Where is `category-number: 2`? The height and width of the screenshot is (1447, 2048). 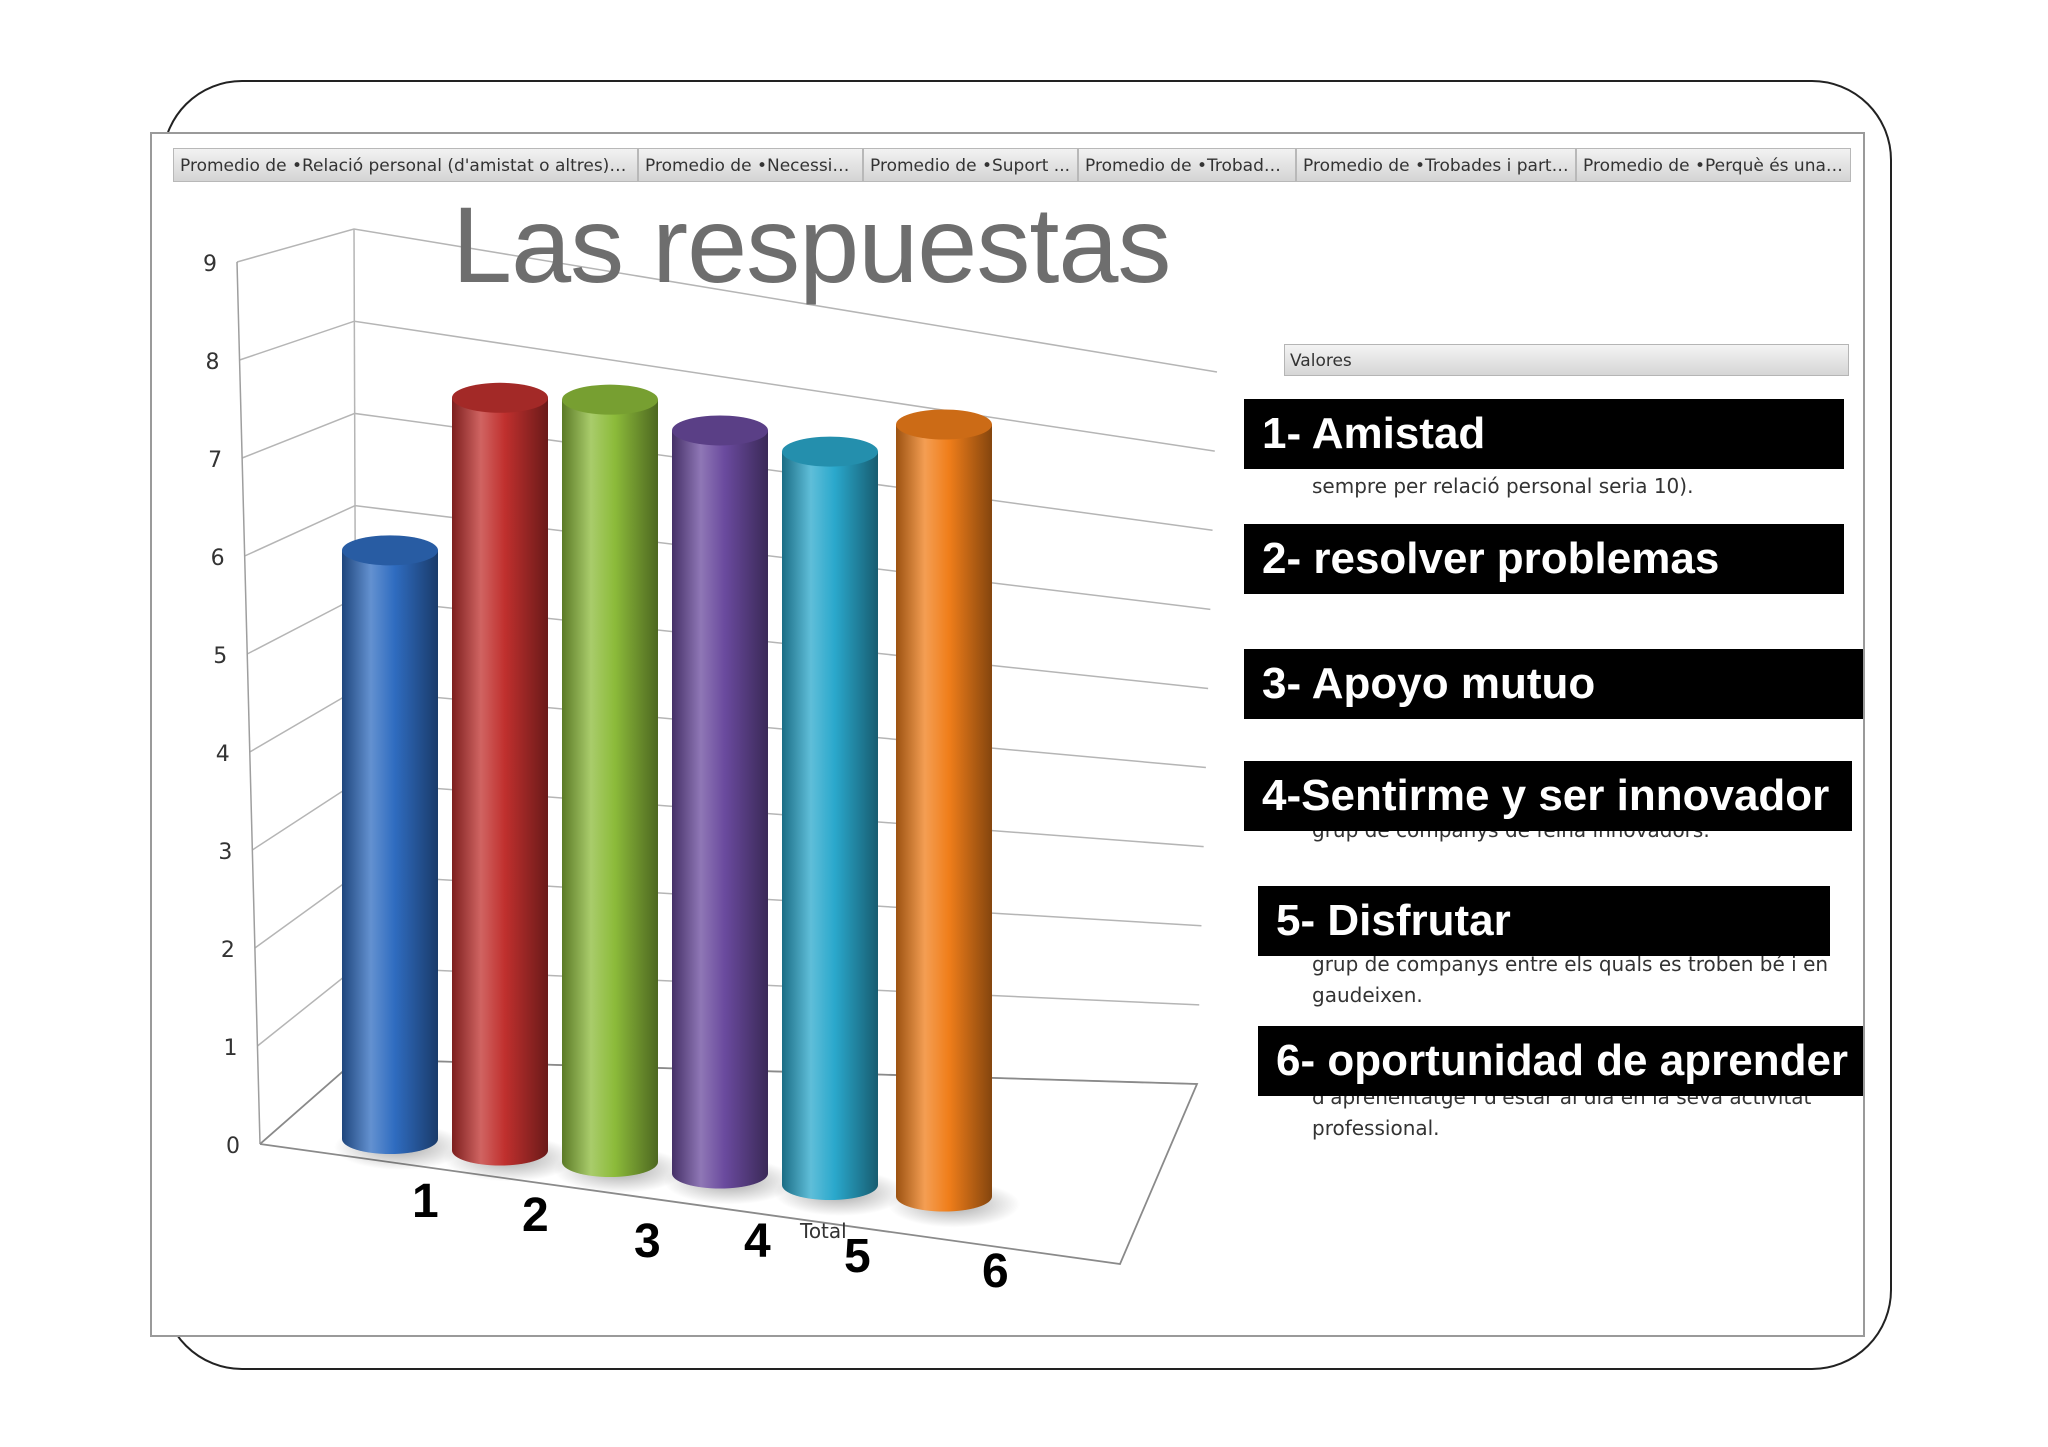
category-number: 2 is located at coordinates (535, 1215).